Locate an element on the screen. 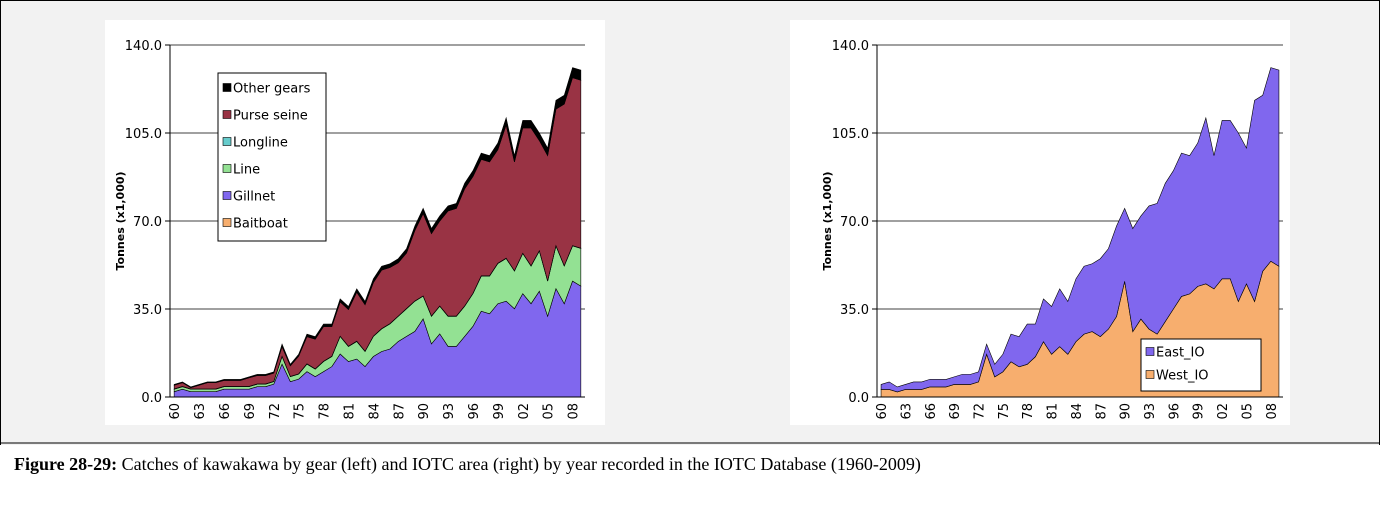  legend-label: Line is located at coordinates (246, 170).